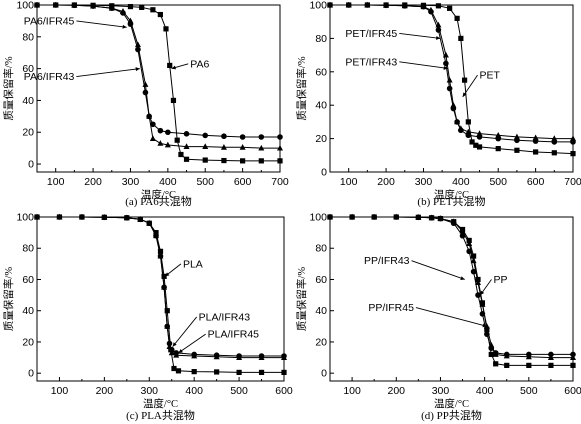  What do you see at coordinates (321, 139) in the screenshot?
I see `y-tick-label: 20` at bounding box center [321, 139].